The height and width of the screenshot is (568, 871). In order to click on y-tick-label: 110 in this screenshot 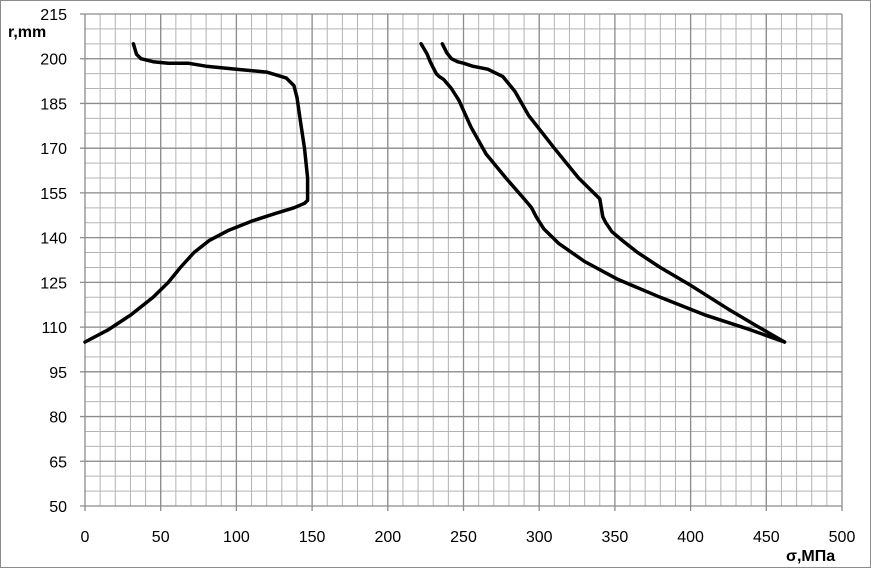, I will do `click(54, 328)`.